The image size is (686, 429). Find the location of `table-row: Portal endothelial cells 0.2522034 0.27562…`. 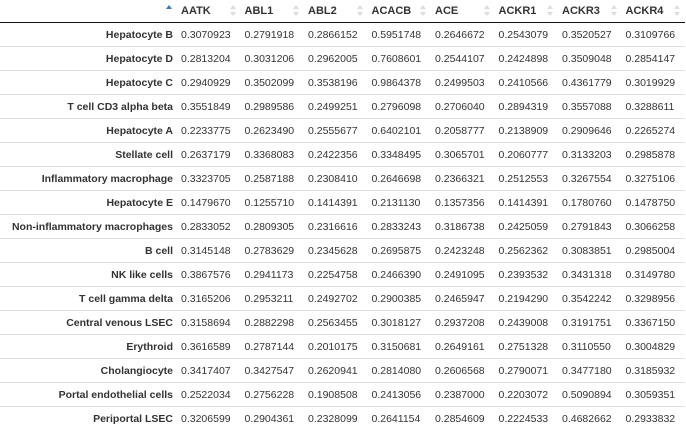

table-row: Portal endothelial cells 0.2522034 0.27562… is located at coordinates (342, 394).